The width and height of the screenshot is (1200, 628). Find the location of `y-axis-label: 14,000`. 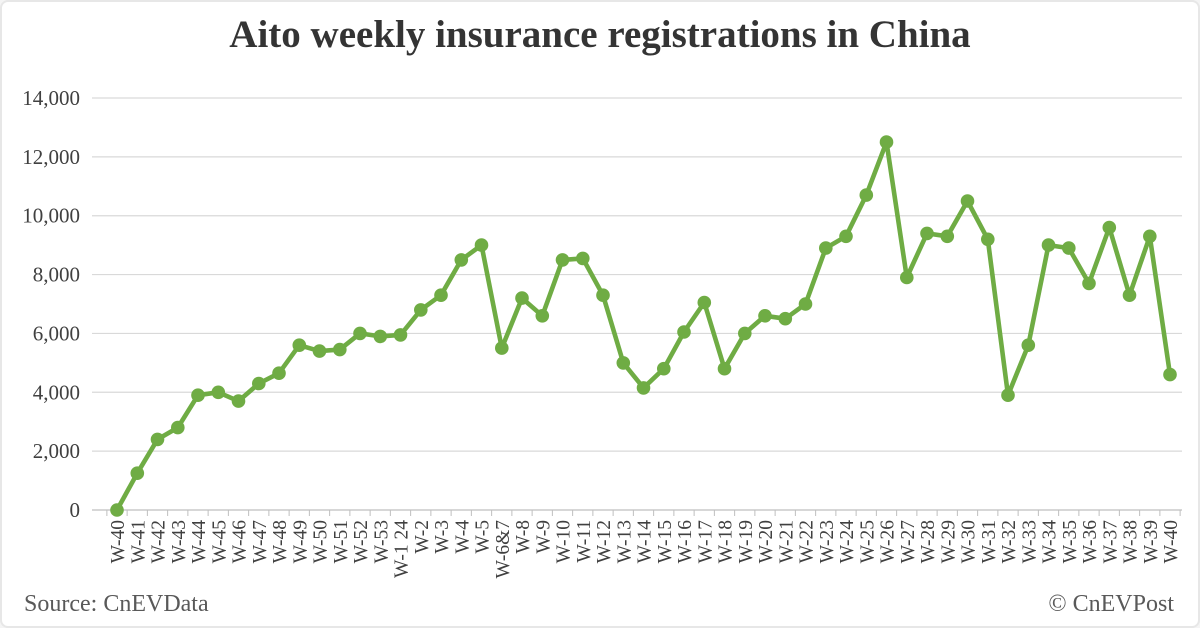

y-axis-label: 14,000 is located at coordinates (51, 98).